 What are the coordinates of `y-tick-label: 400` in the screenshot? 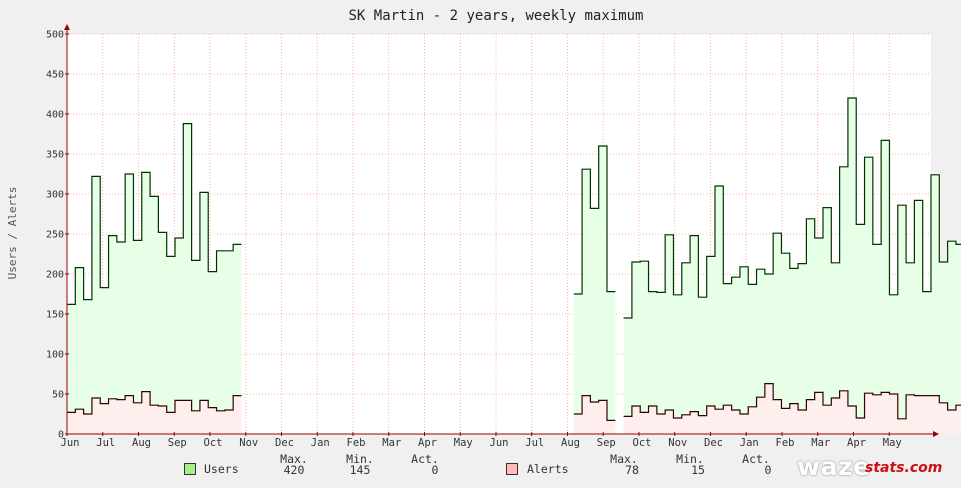 It's located at (55, 115).